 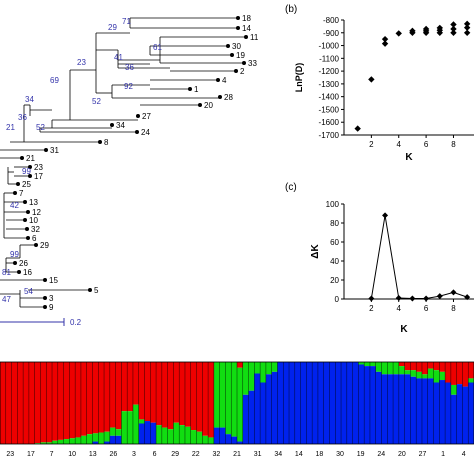 I want to click on sample-label: 34, so click(x=278, y=454).